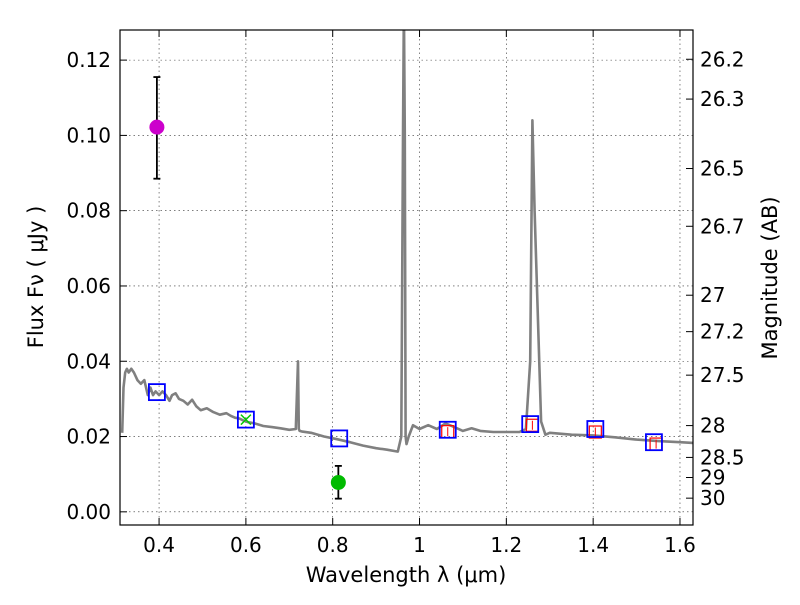  I want to click on x-tick-label: 1.6, so click(680, 545).